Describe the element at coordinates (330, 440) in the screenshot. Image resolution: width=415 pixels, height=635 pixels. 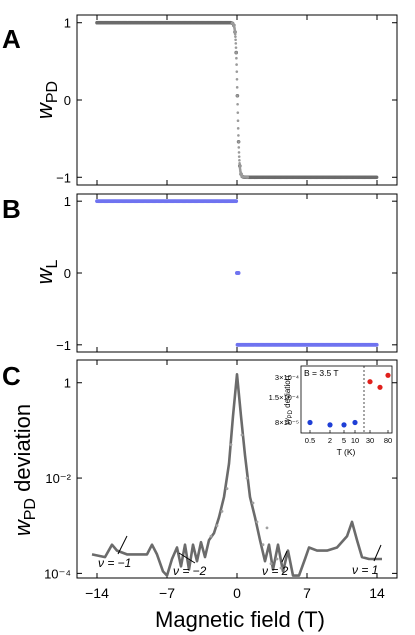
I see `inset-xtick-label-1: 2` at that location.